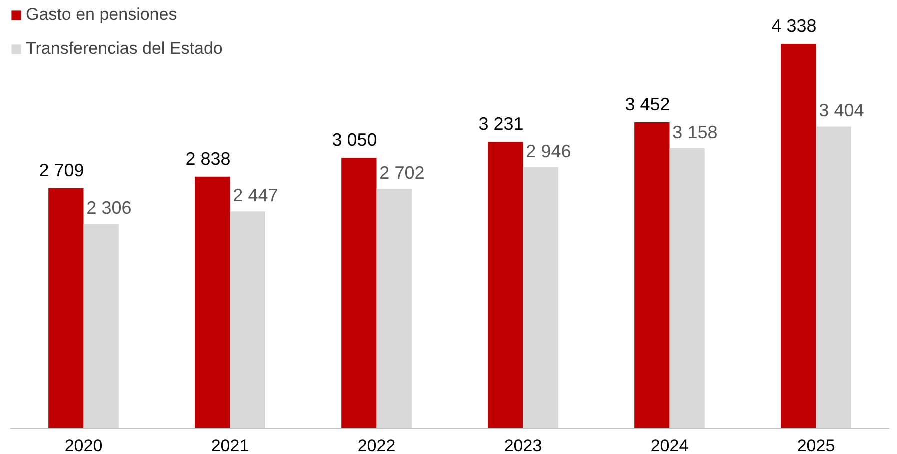 This screenshot has height=454, width=897. I want to click on data-label: 2 306, so click(109, 208).